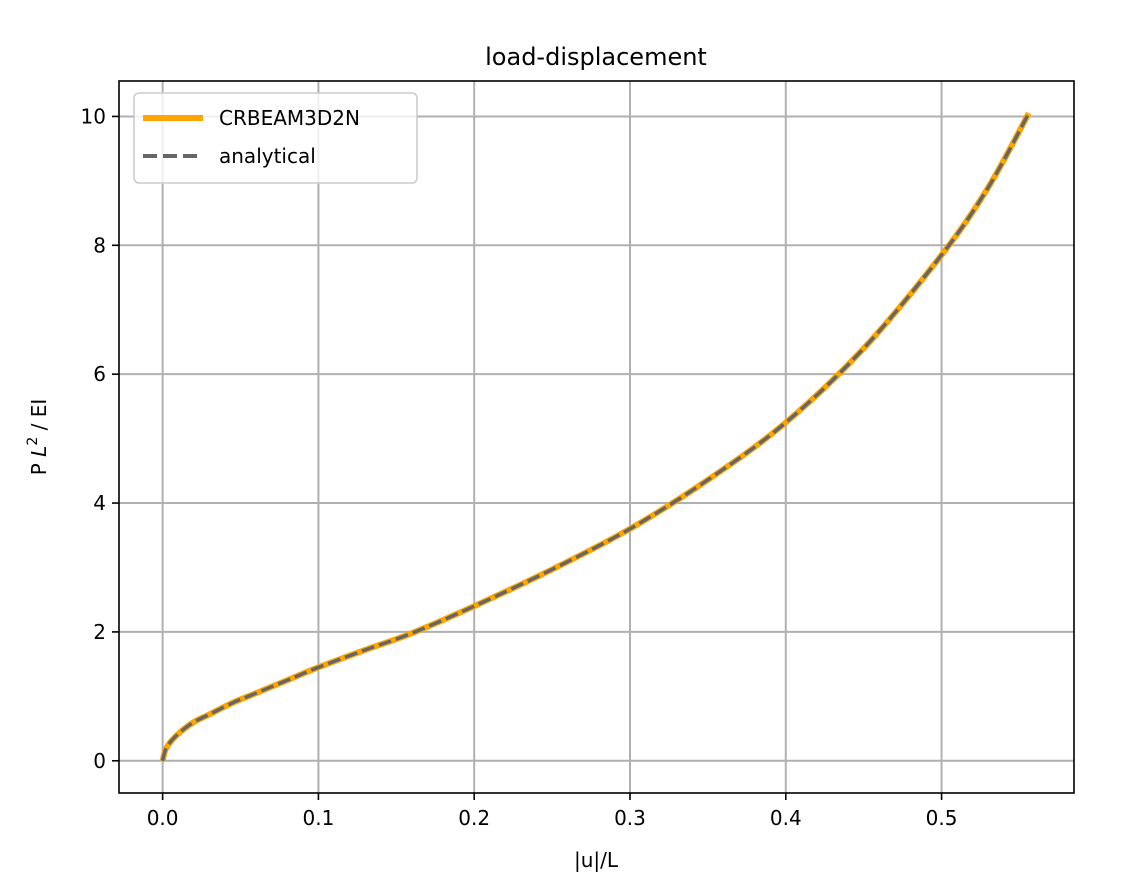 The image size is (1122, 885). Describe the element at coordinates (474, 818) in the screenshot. I see `x-tick-label: 0.2` at that location.